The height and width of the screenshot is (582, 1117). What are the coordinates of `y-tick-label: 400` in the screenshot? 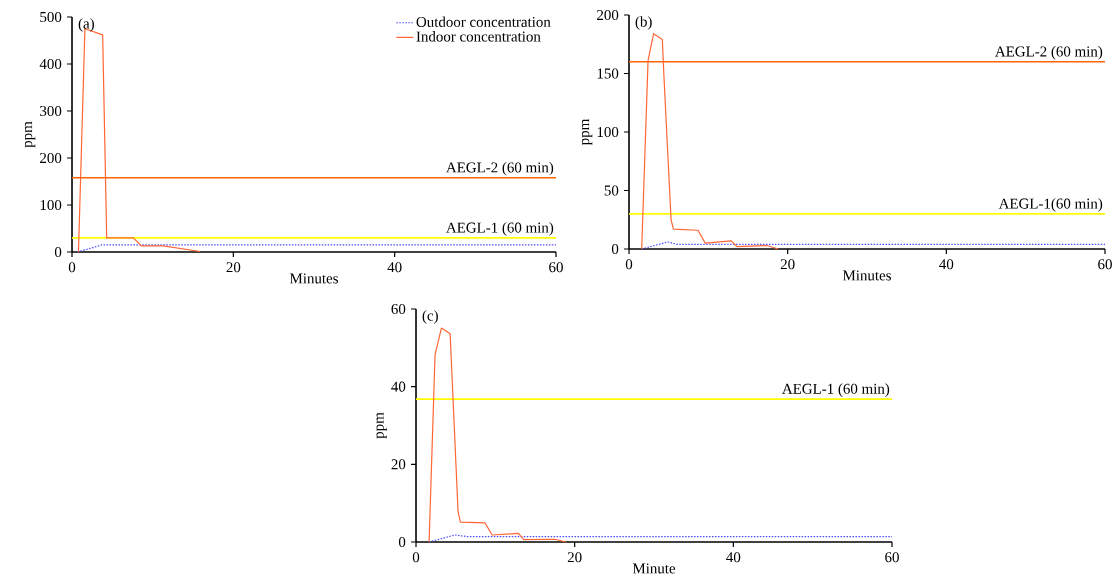 It's located at (50, 64).